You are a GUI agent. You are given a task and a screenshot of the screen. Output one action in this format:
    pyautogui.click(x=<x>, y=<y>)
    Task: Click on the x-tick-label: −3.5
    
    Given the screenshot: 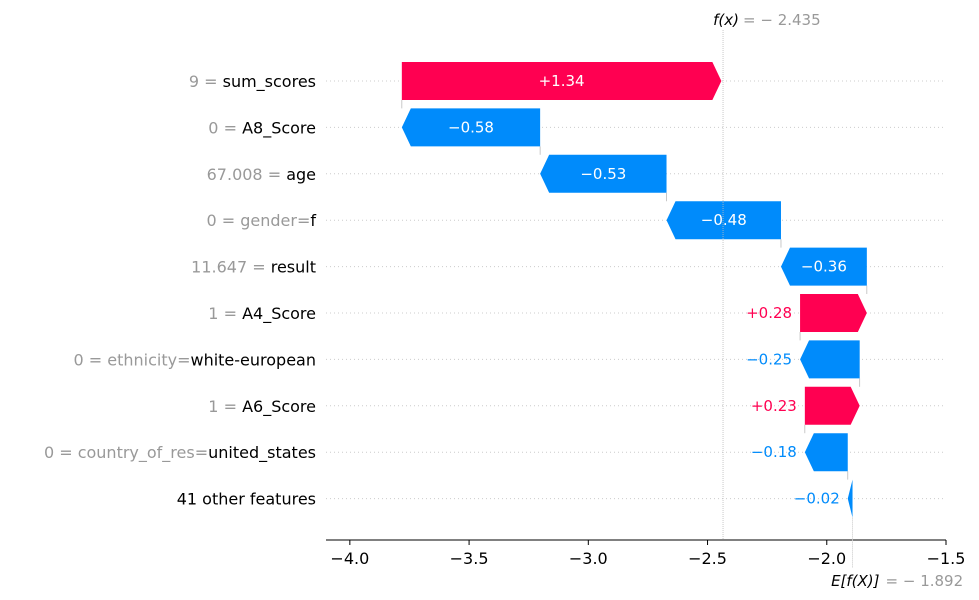 What is the action you would take?
    pyautogui.click(x=469, y=558)
    